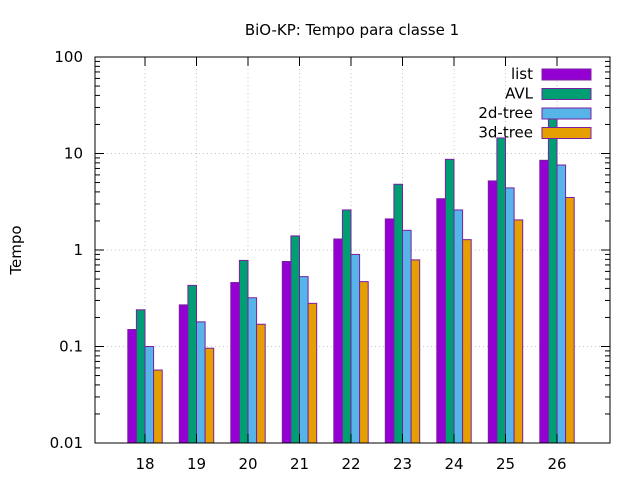 The image size is (640, 480). I want to click on legend-label: AVL, so click(519, 94).